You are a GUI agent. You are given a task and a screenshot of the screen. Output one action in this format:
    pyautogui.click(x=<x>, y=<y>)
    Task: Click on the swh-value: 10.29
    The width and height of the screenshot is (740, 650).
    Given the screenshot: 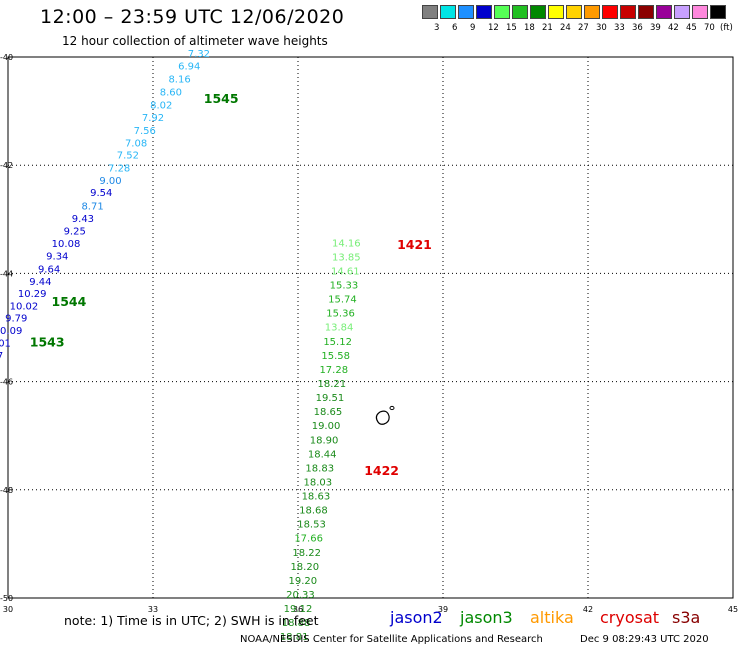 What is the action you would take?
    pyautogui.click(x=32, y=294)
    